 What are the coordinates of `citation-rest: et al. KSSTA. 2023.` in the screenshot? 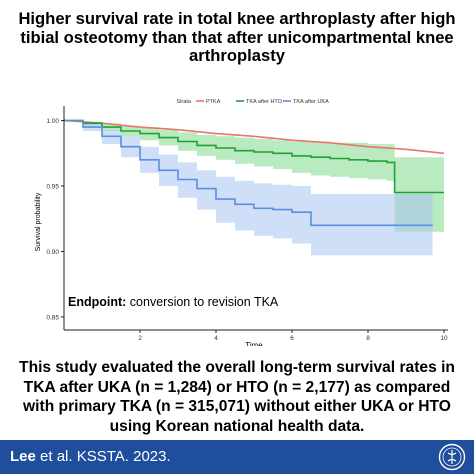 It's located at (103, 456).